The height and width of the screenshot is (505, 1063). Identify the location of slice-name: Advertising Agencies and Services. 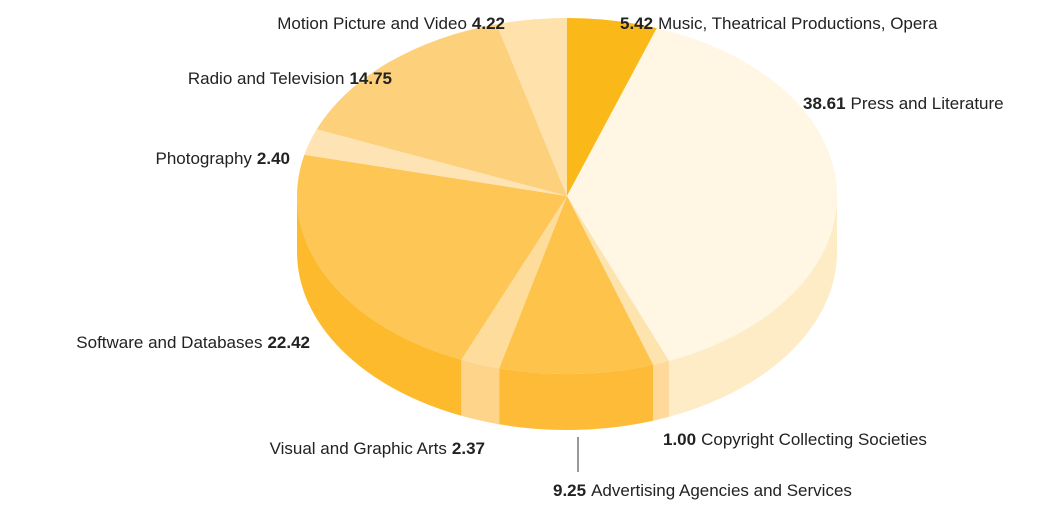
(721, 490).